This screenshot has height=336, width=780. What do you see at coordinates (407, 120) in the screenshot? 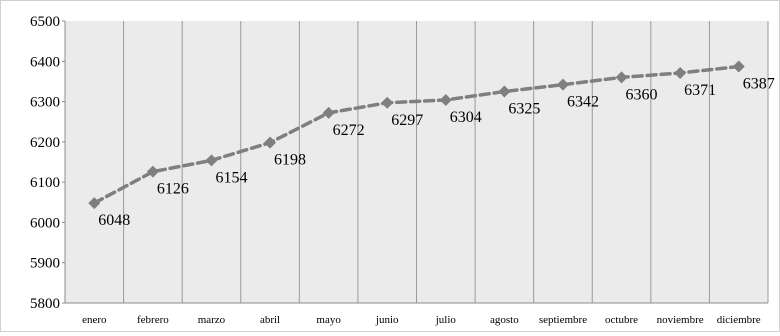
I see `data-label: 6297` at bounding box center [407, 120].